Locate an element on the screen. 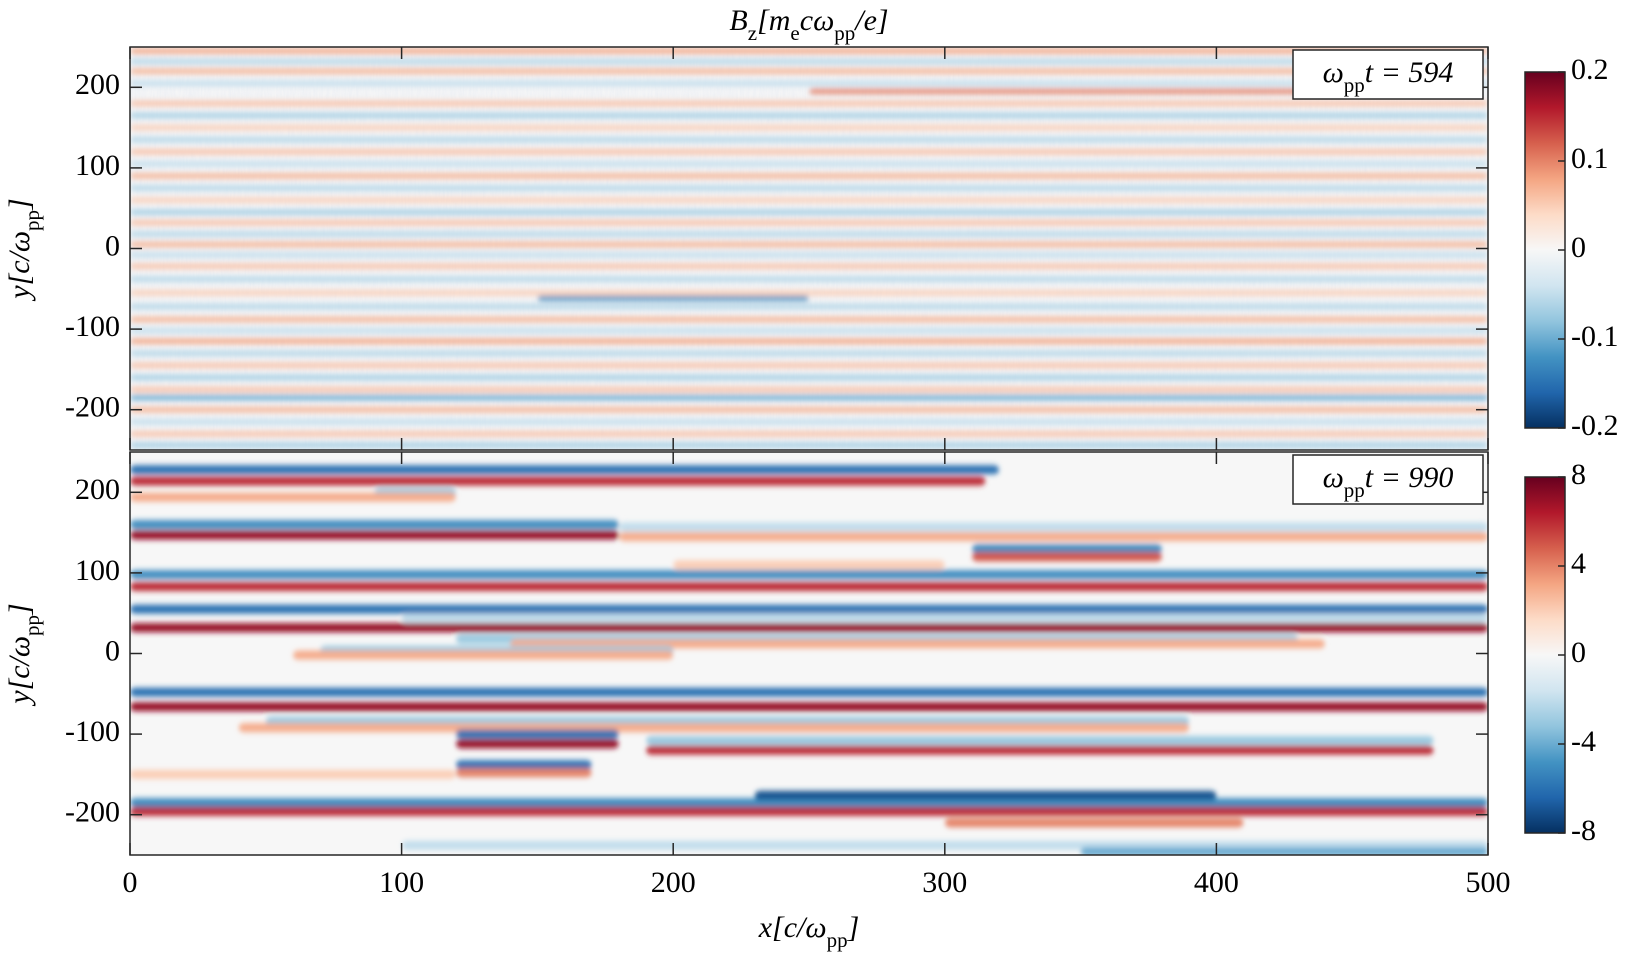 This screenshot has height=957, width=1638. y-tick-label: -200 is located at coordinates (92, 407).